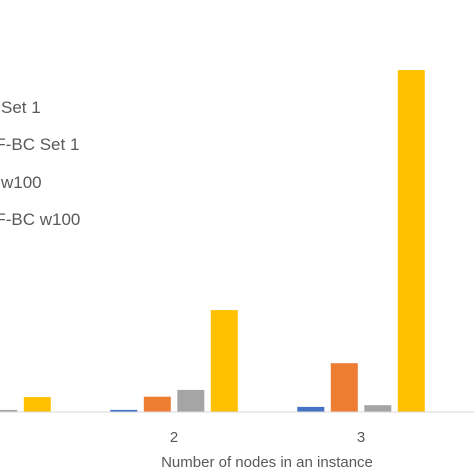 Image resolution: width=474 pixels, height=474 pixels. What do you see at coordinates (174, 437) in the screenshot?
I see `x-tick-label-2: 2` at bounding box center [174, 437].